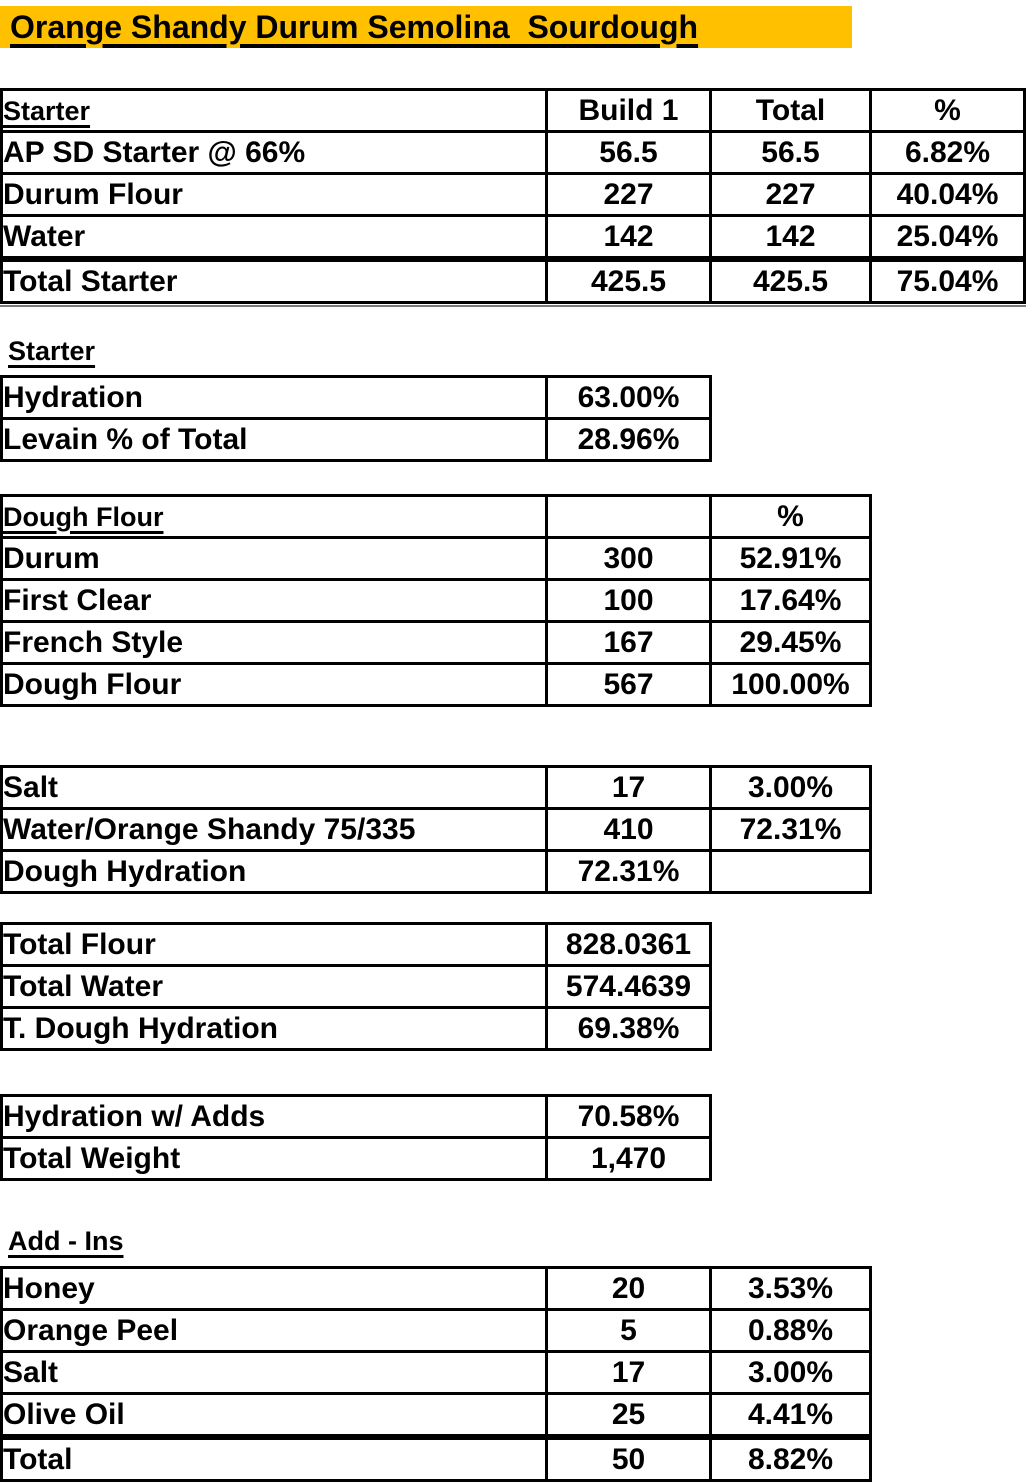 This screenshot has width=1032, height=1484. What do you see at coordinates (354, 26) in the screenshot?
I see `page-title: Orange Shandy Durum Semolina Sourdough` at bounding box center [354, 26].